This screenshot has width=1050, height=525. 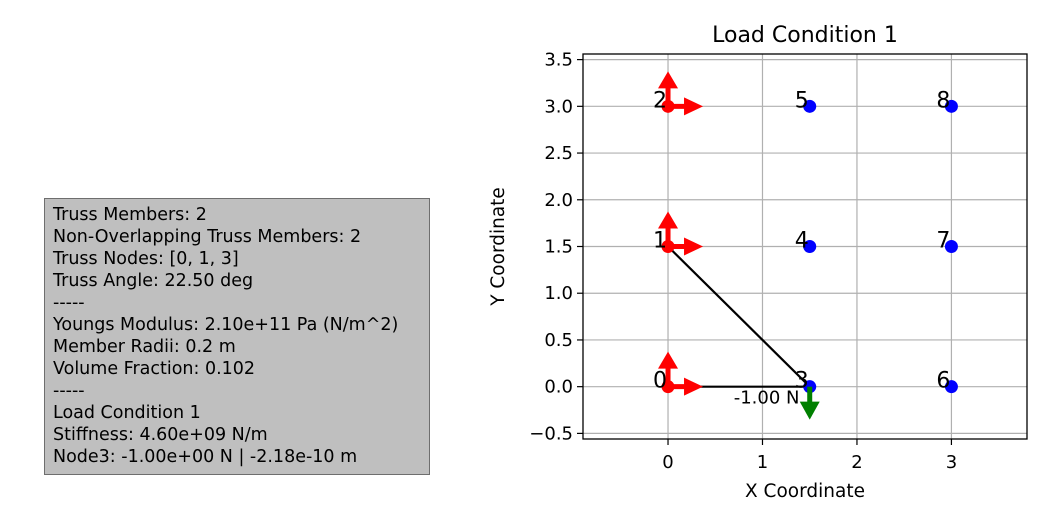 What do you see at coordinates (558, 340) in the screenshot?
I see `y-tick-label: 0.5` at bounding box center [558, 340].